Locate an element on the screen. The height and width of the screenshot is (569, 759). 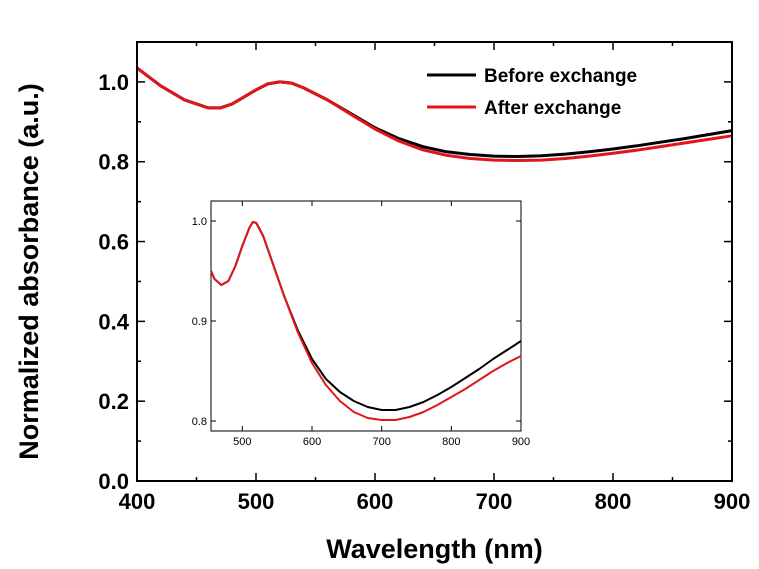
legend: Before exchange After exchange is located at coordinates (532, 92).